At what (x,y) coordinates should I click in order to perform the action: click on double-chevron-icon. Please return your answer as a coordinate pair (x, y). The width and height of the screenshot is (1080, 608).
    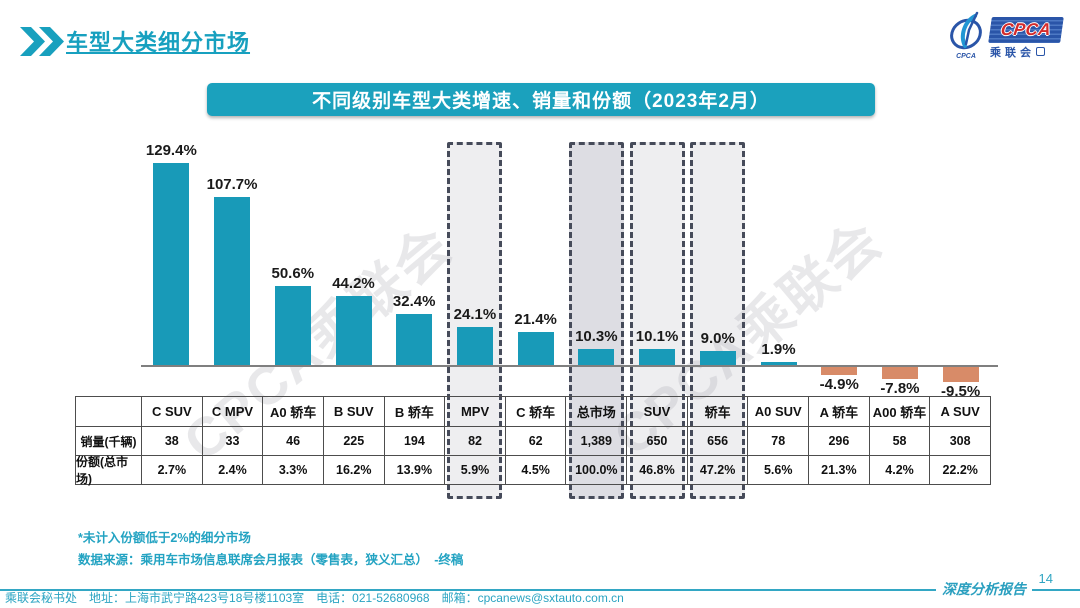
    Looking at the image, I should click on (42, 44).